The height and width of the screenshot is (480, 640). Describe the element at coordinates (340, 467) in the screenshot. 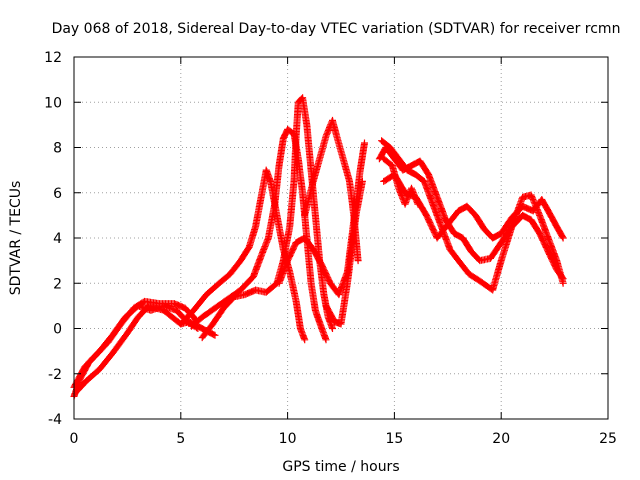

I see `x-axis-label: GPS time / hours` at that location.